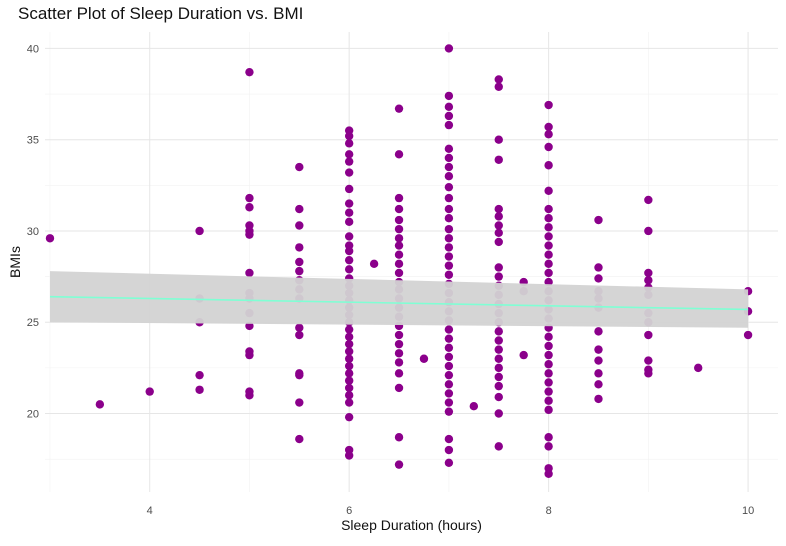 Image resolution: width=786 pixels, height=546 pixels. Describe the element at coordinates (399, 303) in the screenshot. I see `trend-line` at that location.